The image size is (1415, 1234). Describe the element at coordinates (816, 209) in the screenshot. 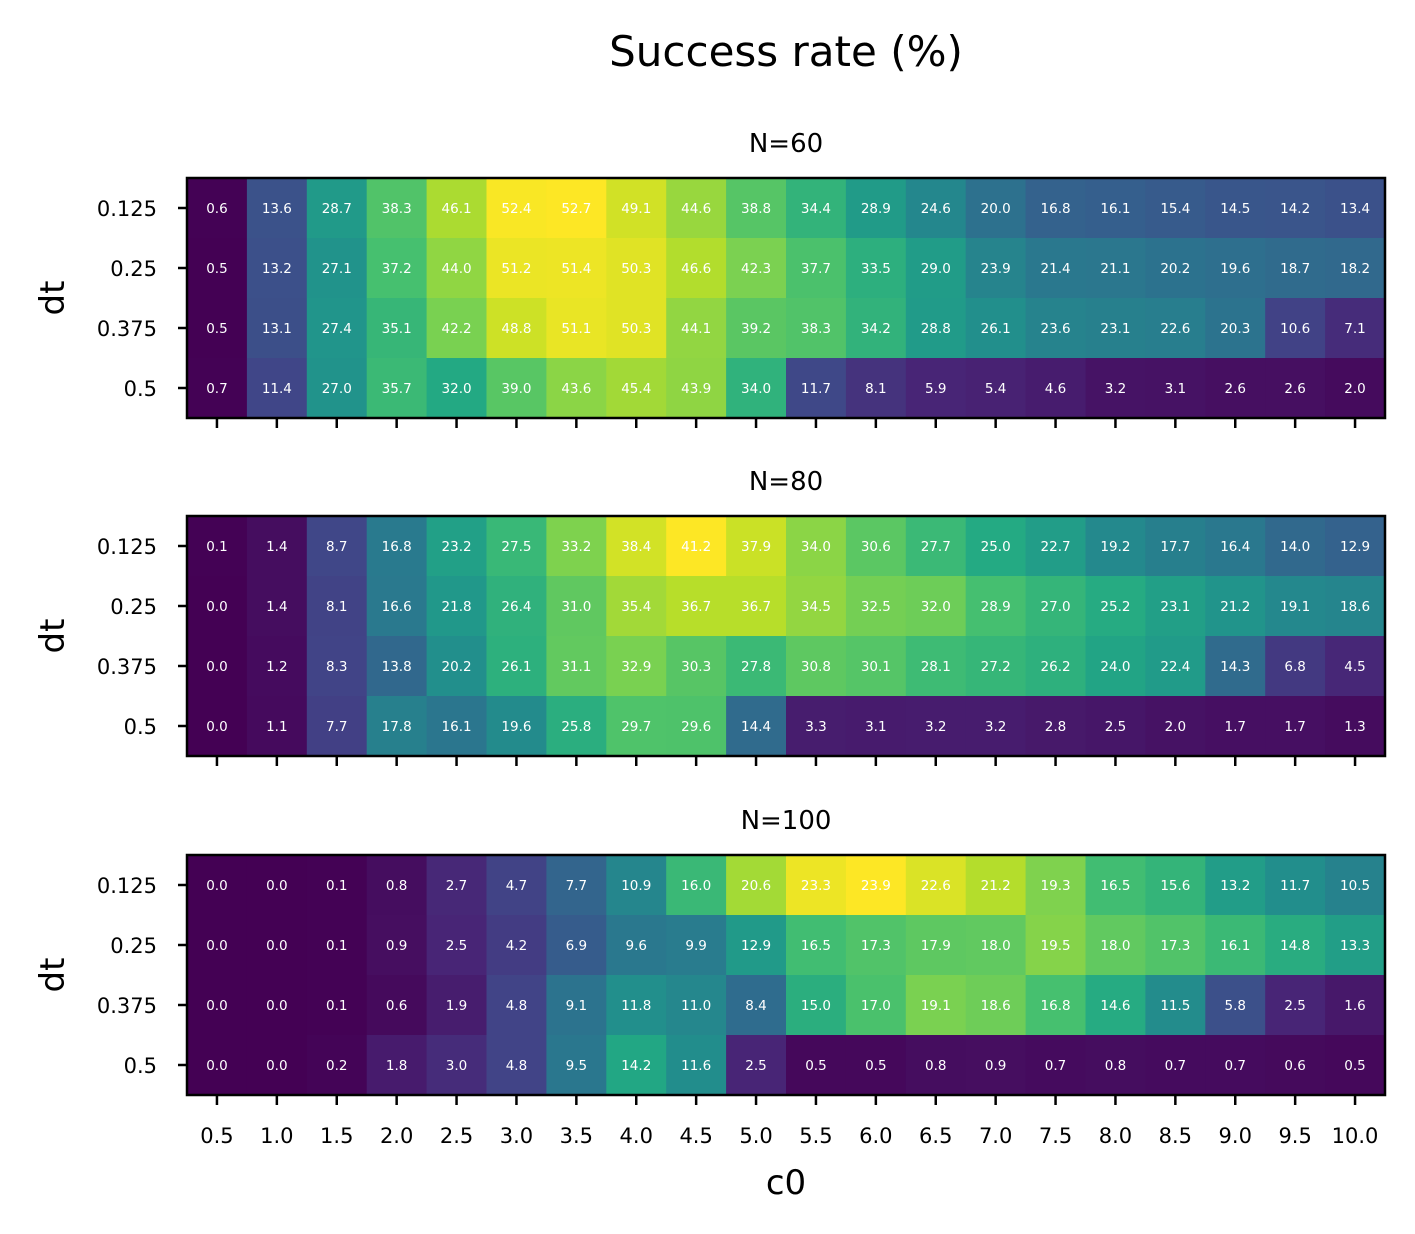

I see `cell-value-label: 34.4` at that location.